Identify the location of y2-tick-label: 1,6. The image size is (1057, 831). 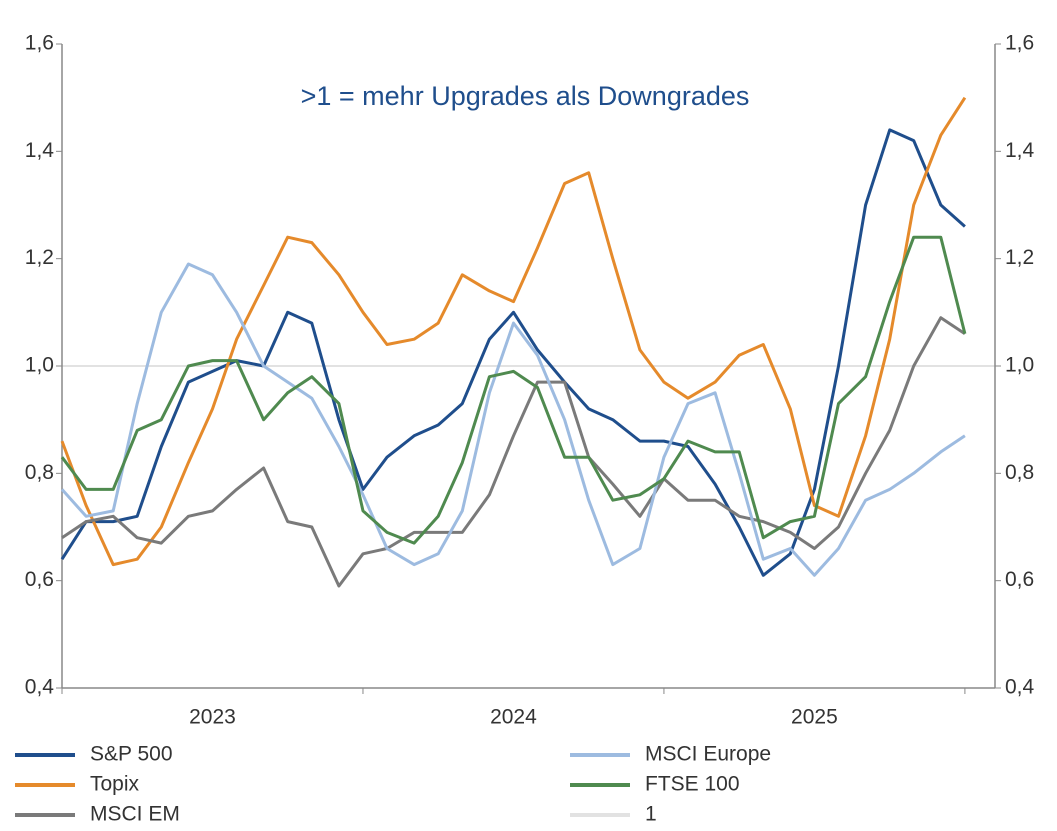
(1019, 43).